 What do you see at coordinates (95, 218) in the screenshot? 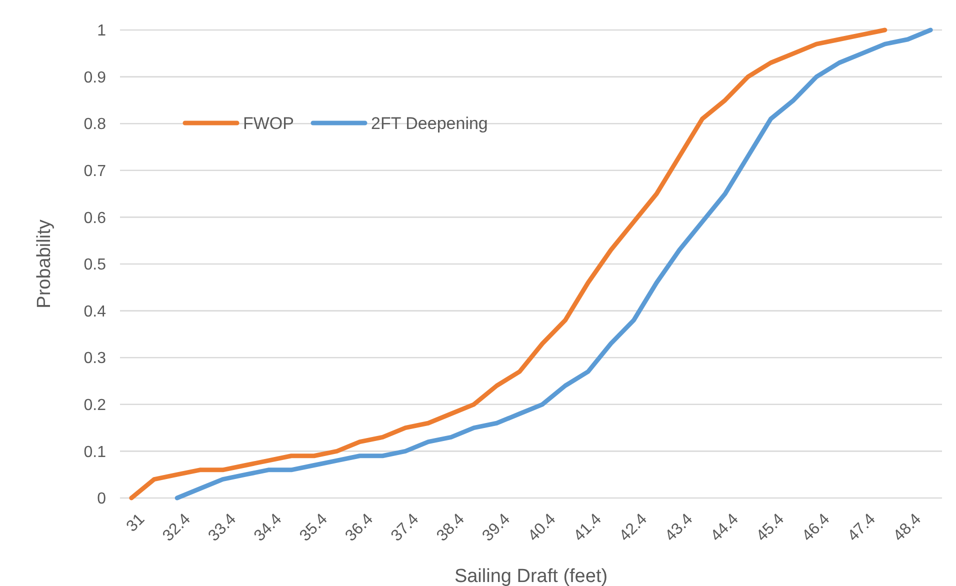
I see `y-tick-label: 0.6` at bounding box center [95, 218].